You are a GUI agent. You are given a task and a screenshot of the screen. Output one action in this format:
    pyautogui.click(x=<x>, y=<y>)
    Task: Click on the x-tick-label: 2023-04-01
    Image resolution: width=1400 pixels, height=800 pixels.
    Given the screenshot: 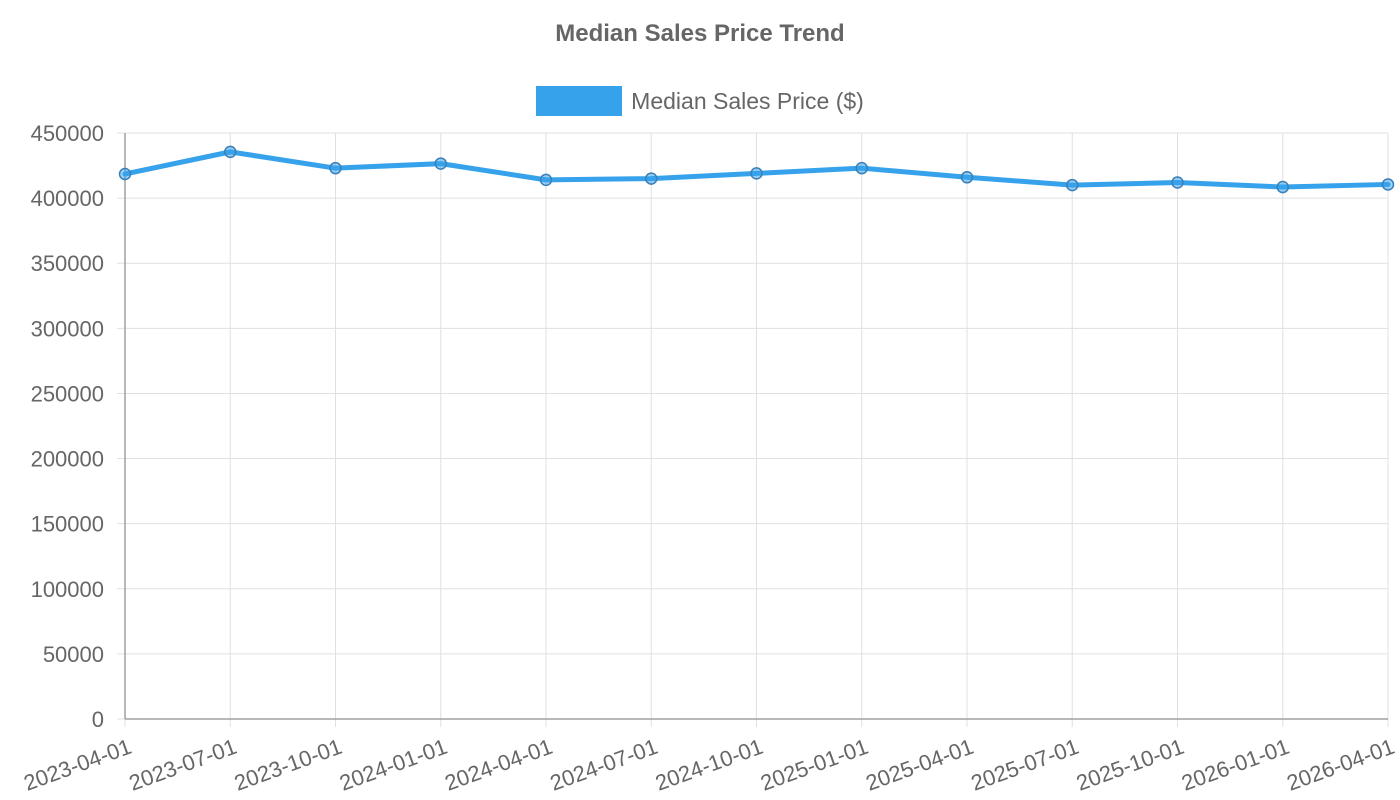 What is the action you would take?
    pyautogui.click(x=77, y=765)
    